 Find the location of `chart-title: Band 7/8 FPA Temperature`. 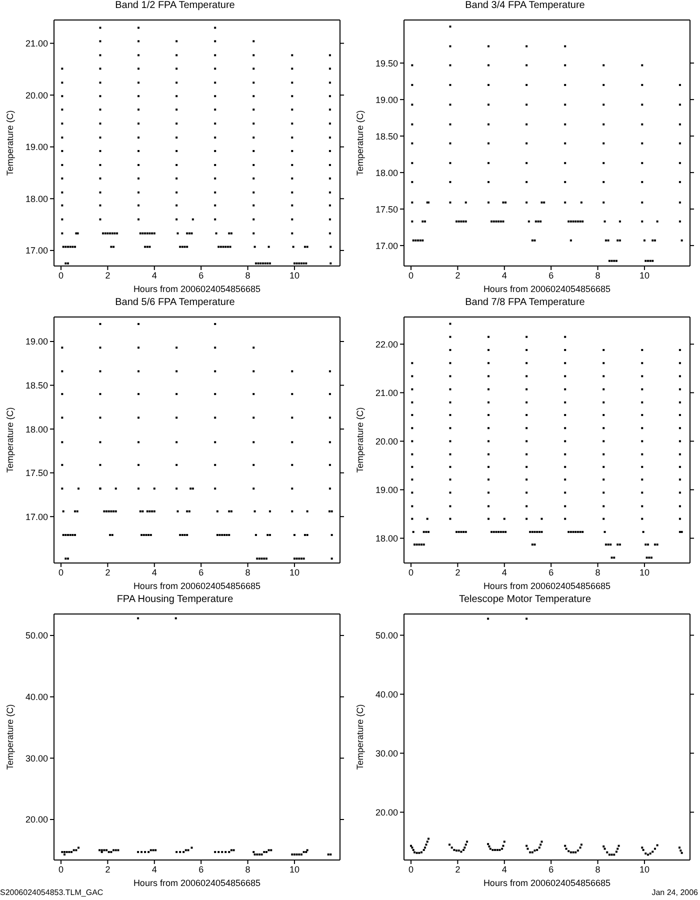

chart-title: Band 7/8 FPA Temperature is located at coordinates (525, 303).